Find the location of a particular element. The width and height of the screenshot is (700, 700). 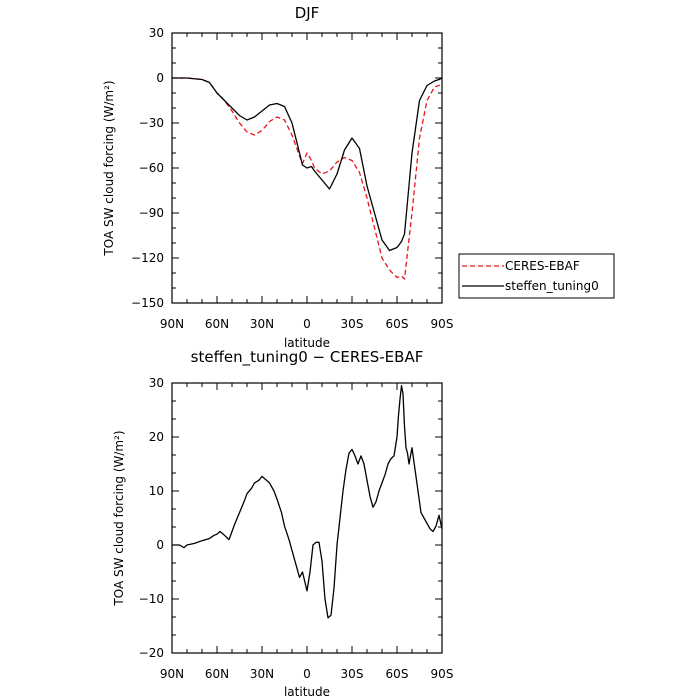

chart-title: steffen_tuning0 − CERES-EBAF is located at coordinates (307, 357).